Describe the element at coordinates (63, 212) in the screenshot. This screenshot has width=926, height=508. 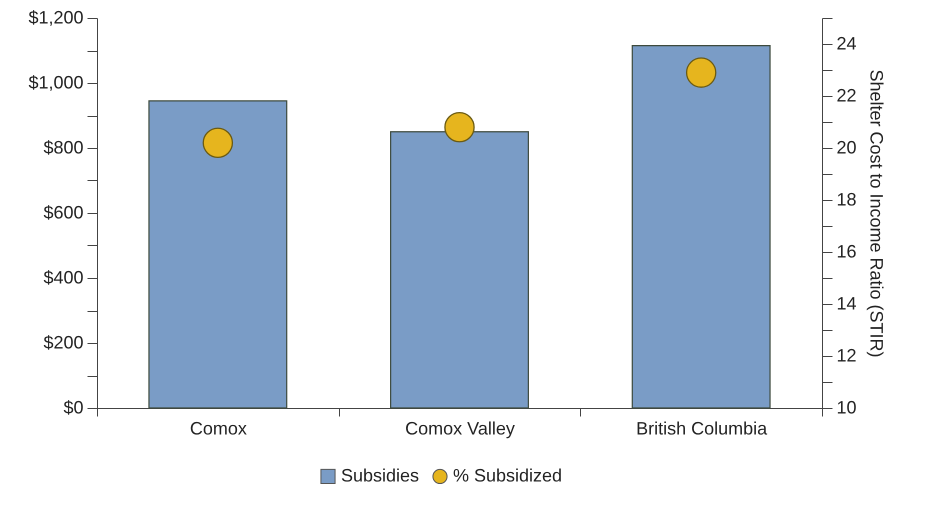
I see `y-tick-label: $600` at that location.